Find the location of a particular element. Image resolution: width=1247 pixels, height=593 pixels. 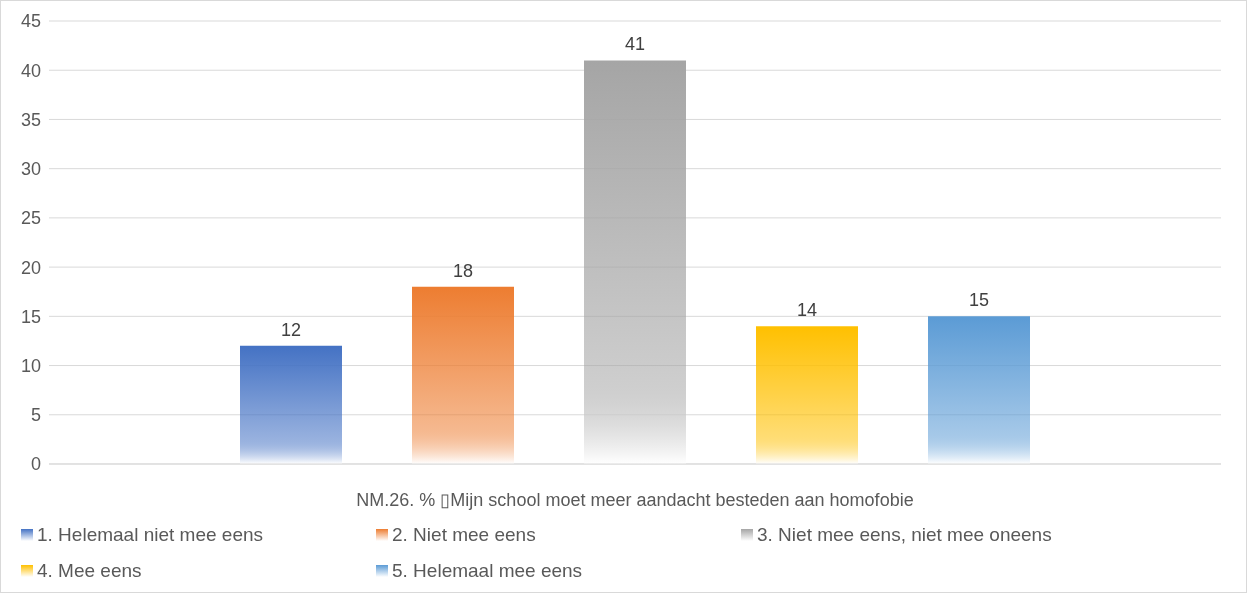

legend-label: 5. Helemaal mee eens is located at coordinates (487, 571).